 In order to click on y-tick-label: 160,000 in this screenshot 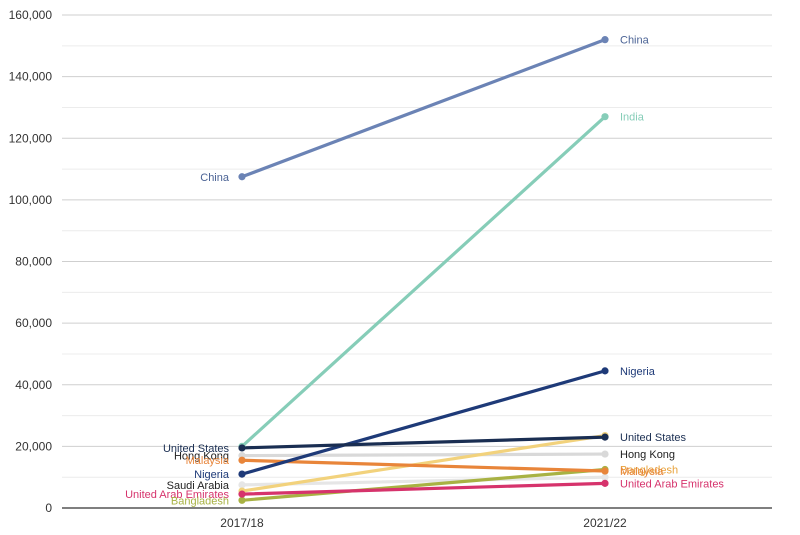, I will do `click(31, 15)`.